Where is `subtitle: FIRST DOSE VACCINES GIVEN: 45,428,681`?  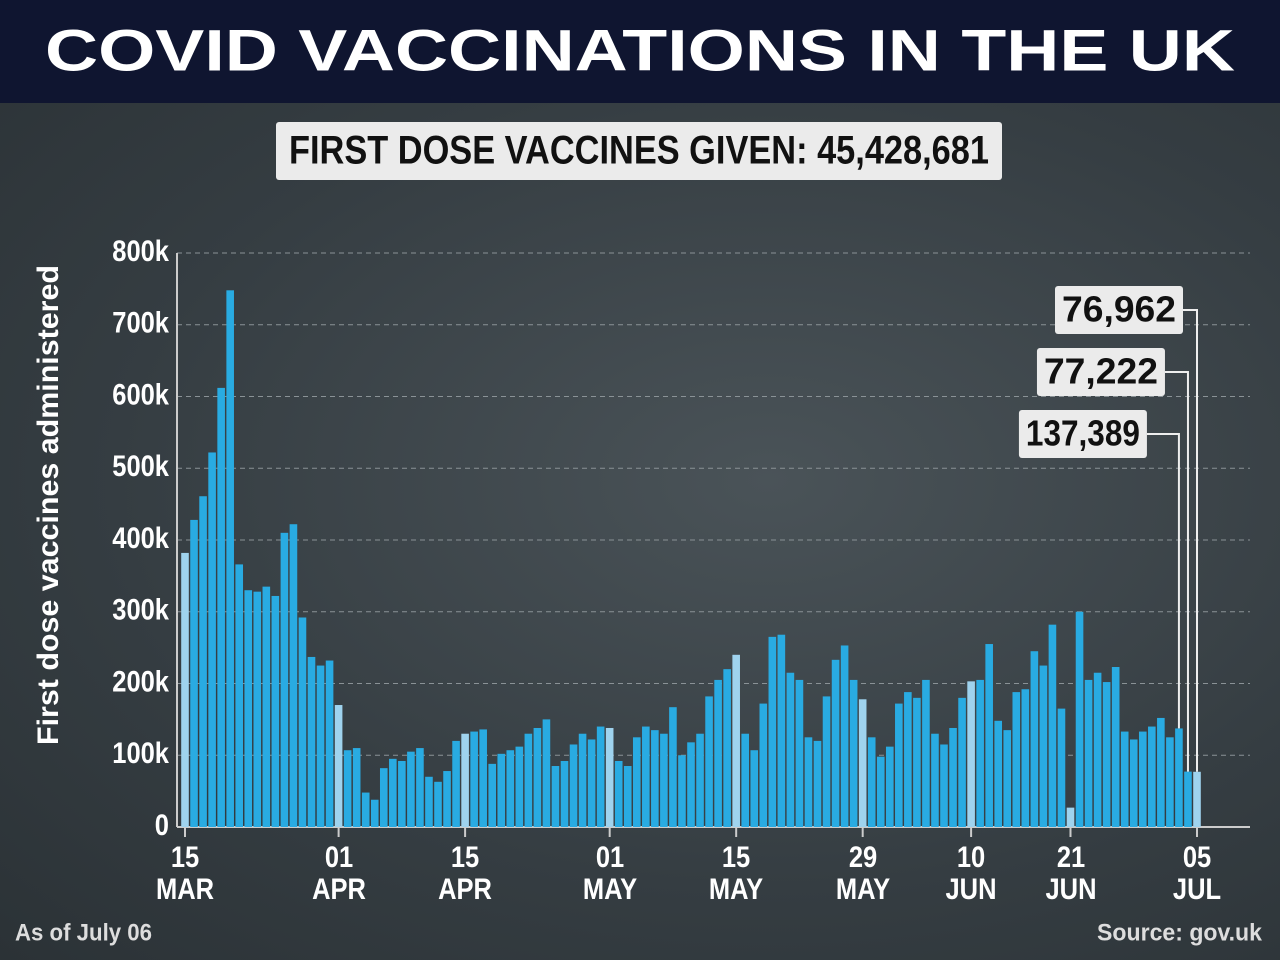 subtitle: FIRST DOSE VACCINES GIVEN: 45,428,681 is located at coordinates (639, 151).